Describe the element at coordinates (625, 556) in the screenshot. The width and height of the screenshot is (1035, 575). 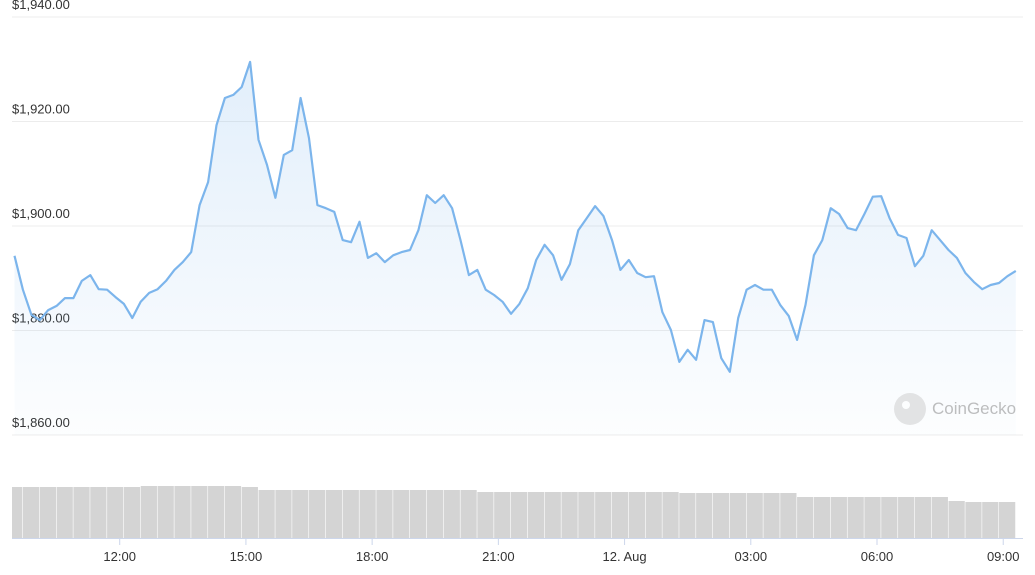
I see `x-tick-label: 12. Aug` at that location.